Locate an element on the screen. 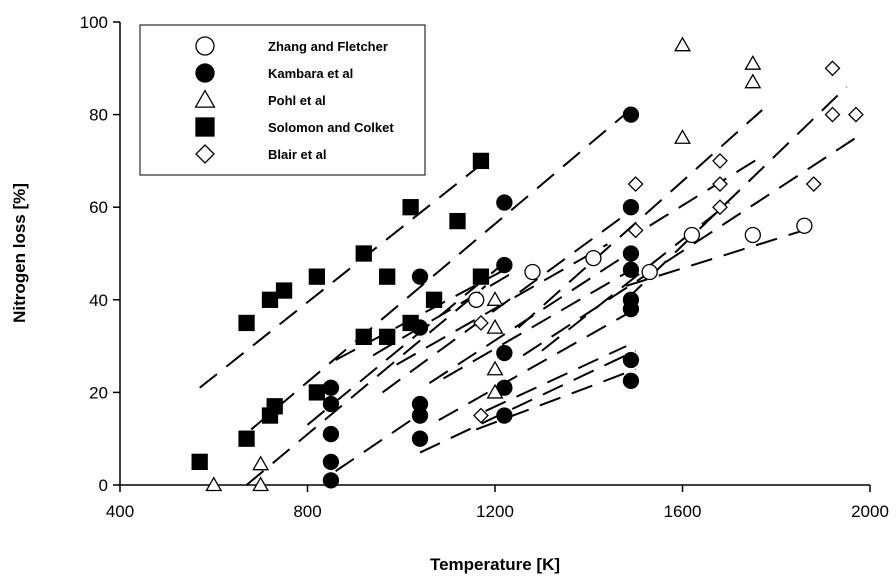  legend-label-blair-et-al: Blair et al is located at coordinates (297, 154).